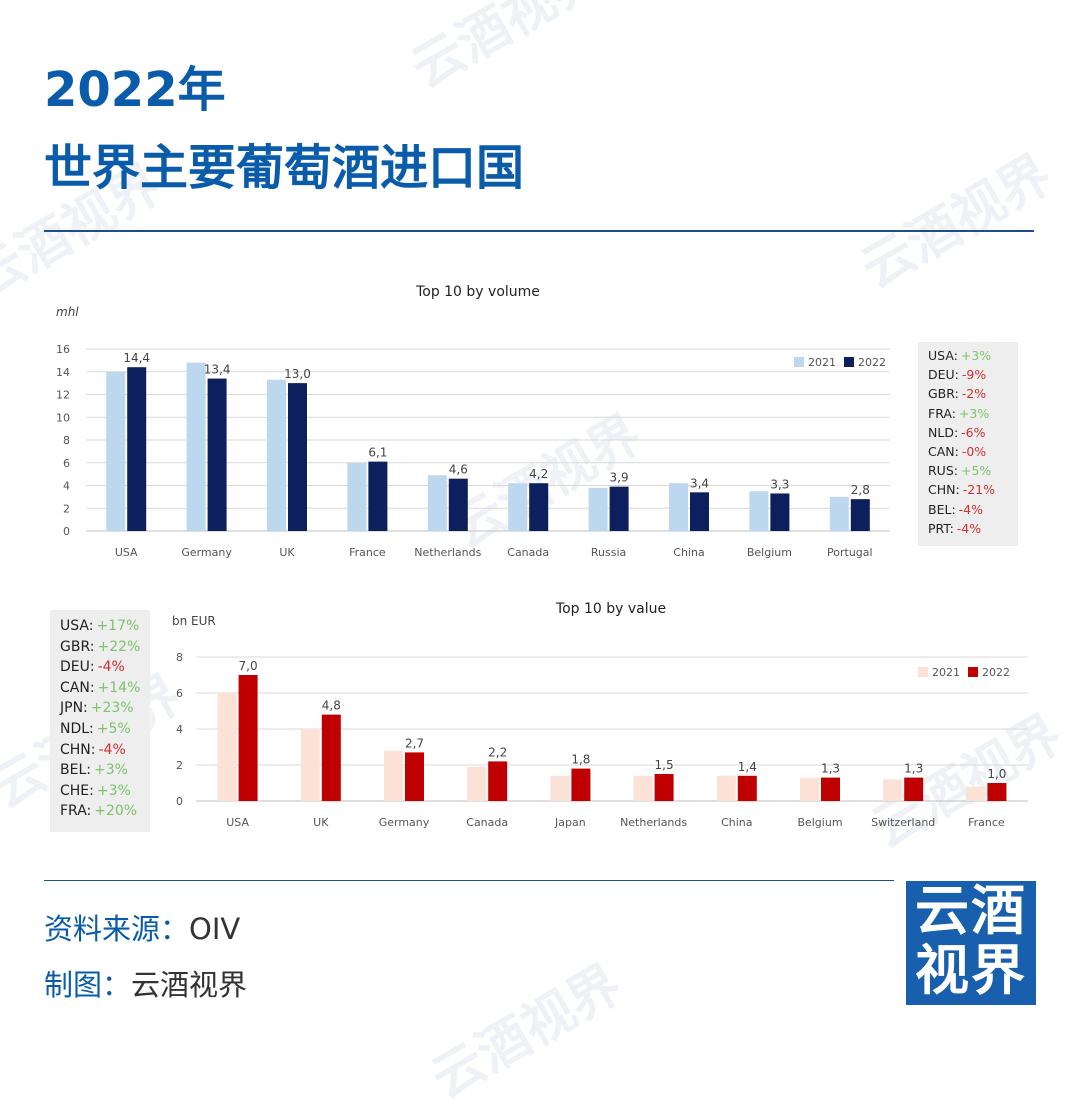  I want to click on legend-swatch-2021, so click(923, 672).